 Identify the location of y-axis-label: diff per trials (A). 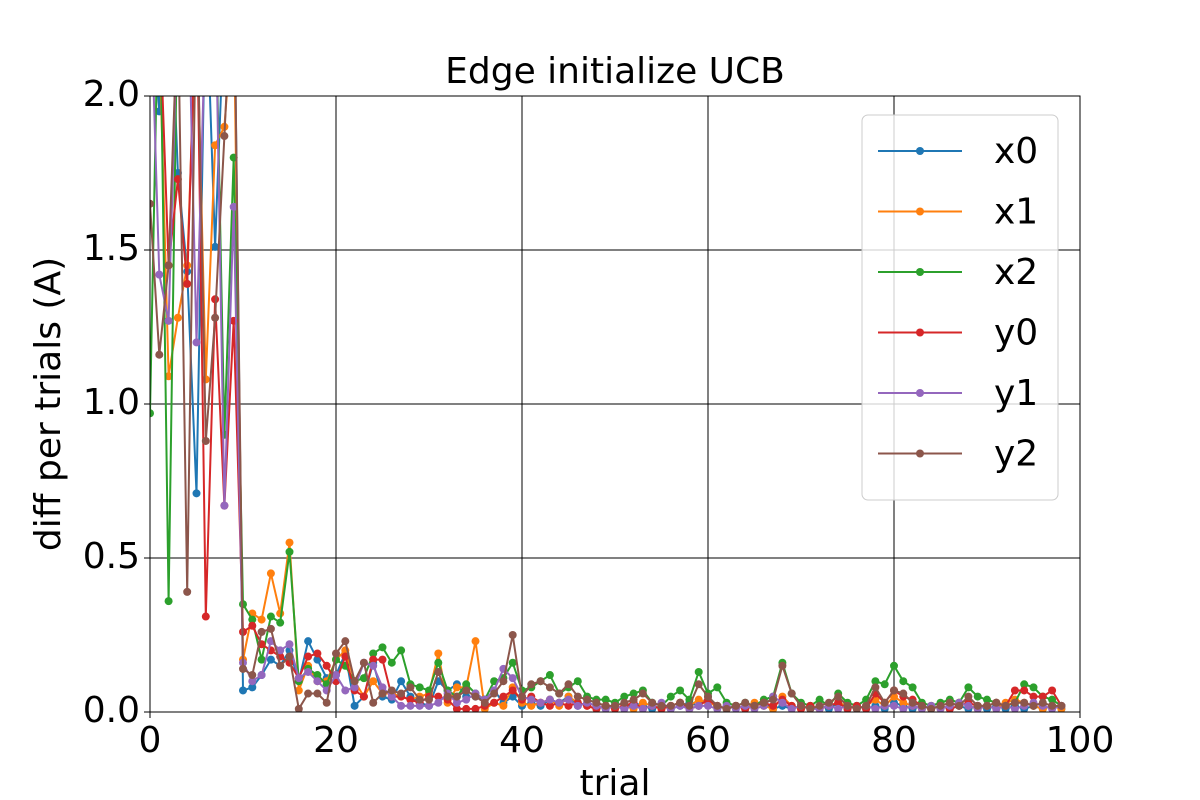
(48, 404).